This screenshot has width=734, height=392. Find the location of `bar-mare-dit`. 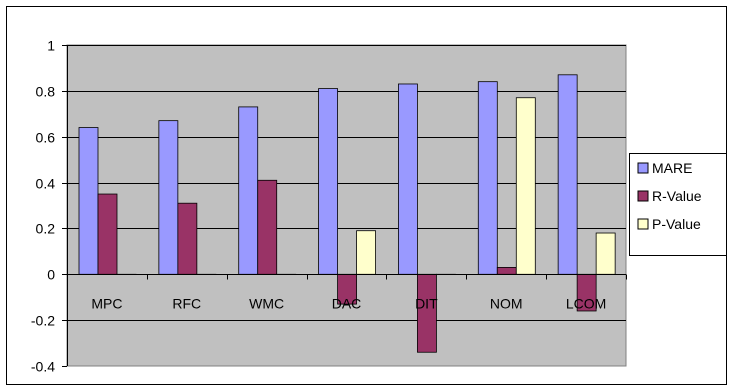

bar-mare-dit is located at coordinates (408, 179).